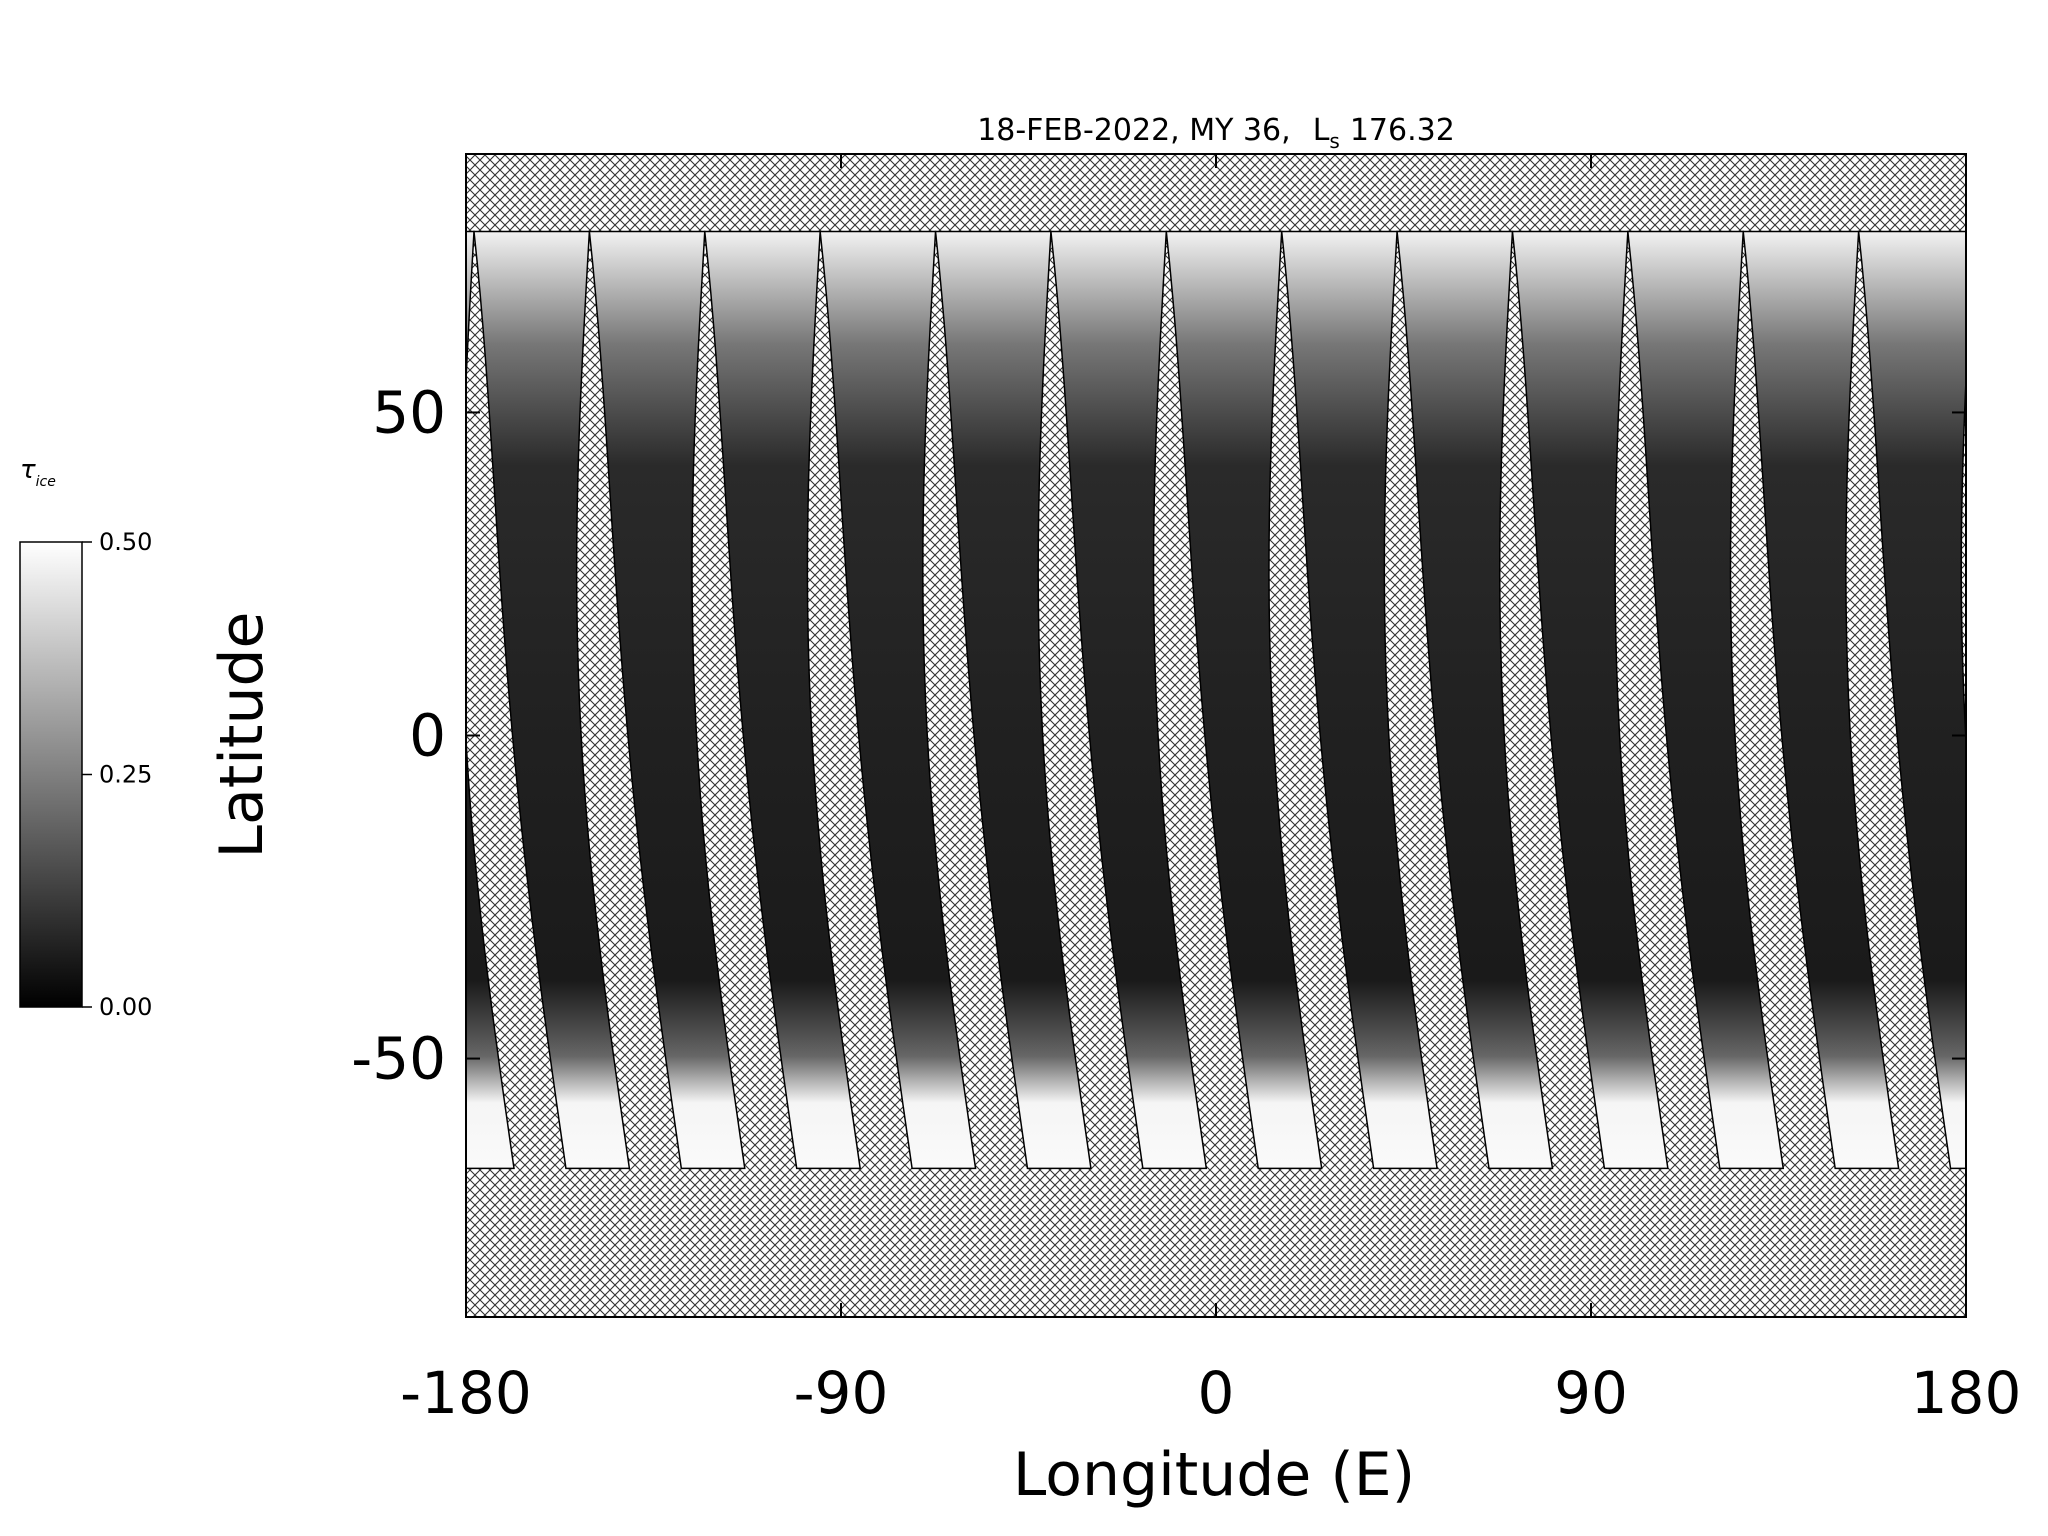 The height and width of the screenshot is (1536, 2048). Describe the element at coordinates (46, 482) in the screenshot. I see `colorbar-subscript: ice` at that location.